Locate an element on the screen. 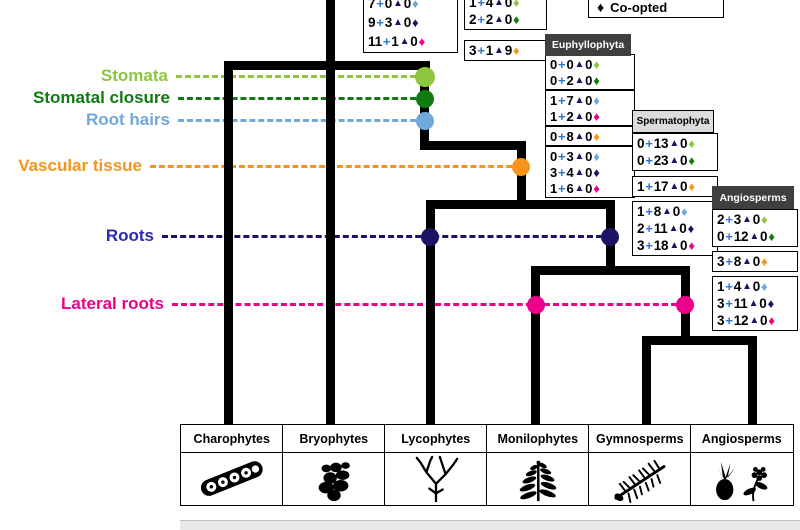 The width and height of the screenshot is (800, 530). lost-count: 2 is located at coordinates (570, 80).